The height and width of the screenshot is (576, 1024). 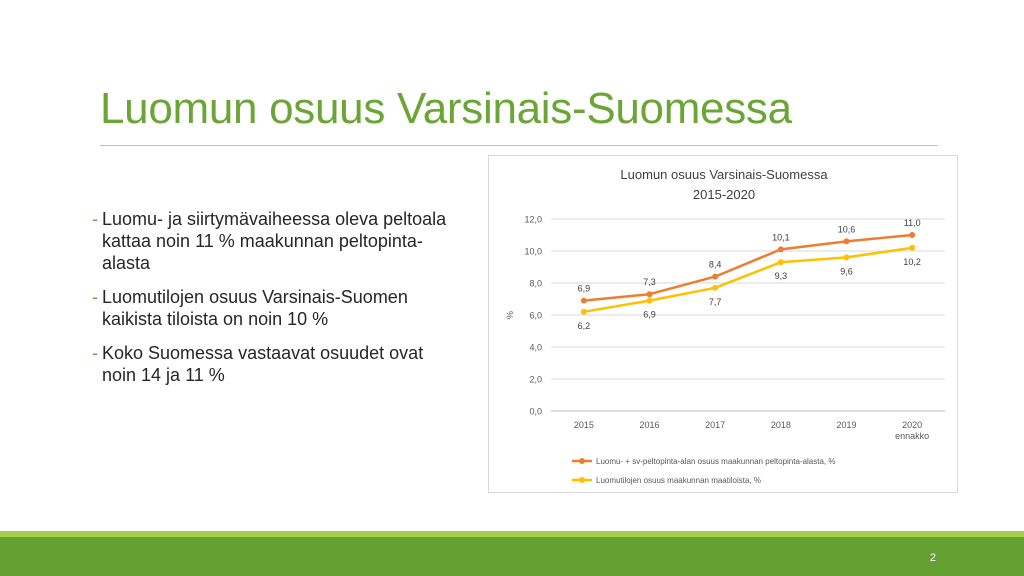 I want to click on x-tick-sublabel: ennakko, so click(x=912, y=436).